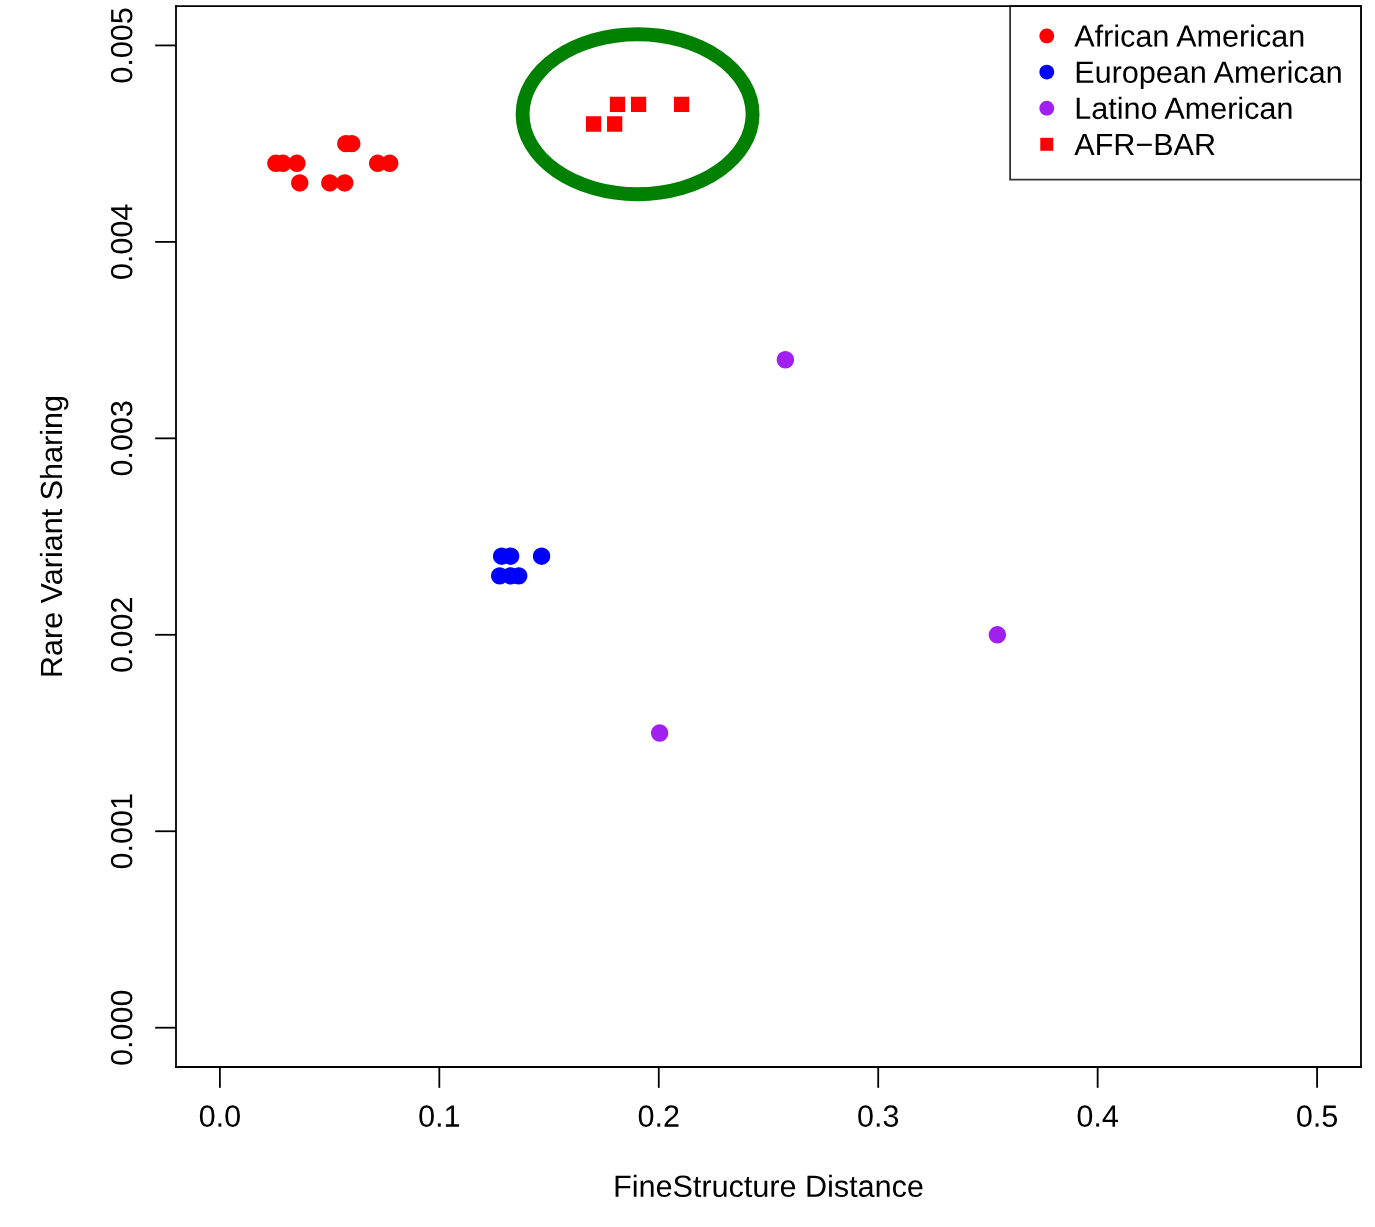 This screenshot has height=1227, width=1375. What do you see at coordinates (1189, 35) in the screenshot?
I see `legend-label: African American` at bounding box center [1189, 35].